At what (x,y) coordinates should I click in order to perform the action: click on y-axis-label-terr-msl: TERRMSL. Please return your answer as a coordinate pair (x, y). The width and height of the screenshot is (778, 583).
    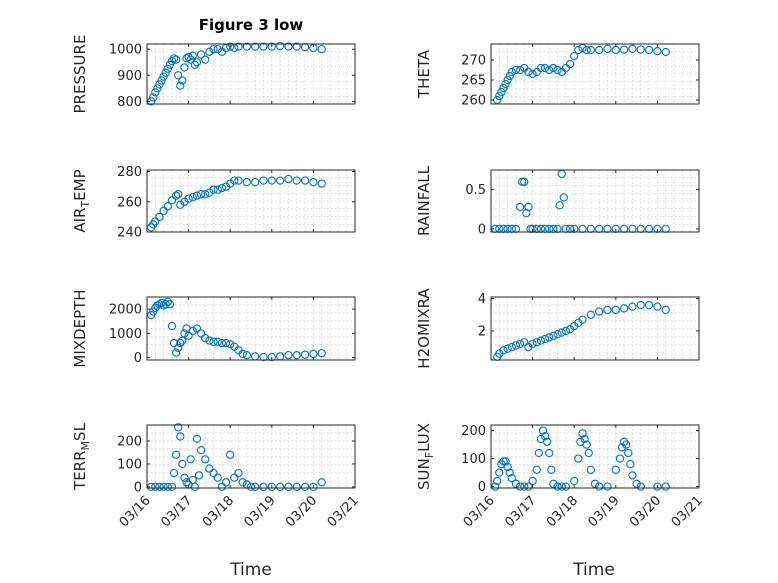
    Looking at the image, I should click on (81, 456).